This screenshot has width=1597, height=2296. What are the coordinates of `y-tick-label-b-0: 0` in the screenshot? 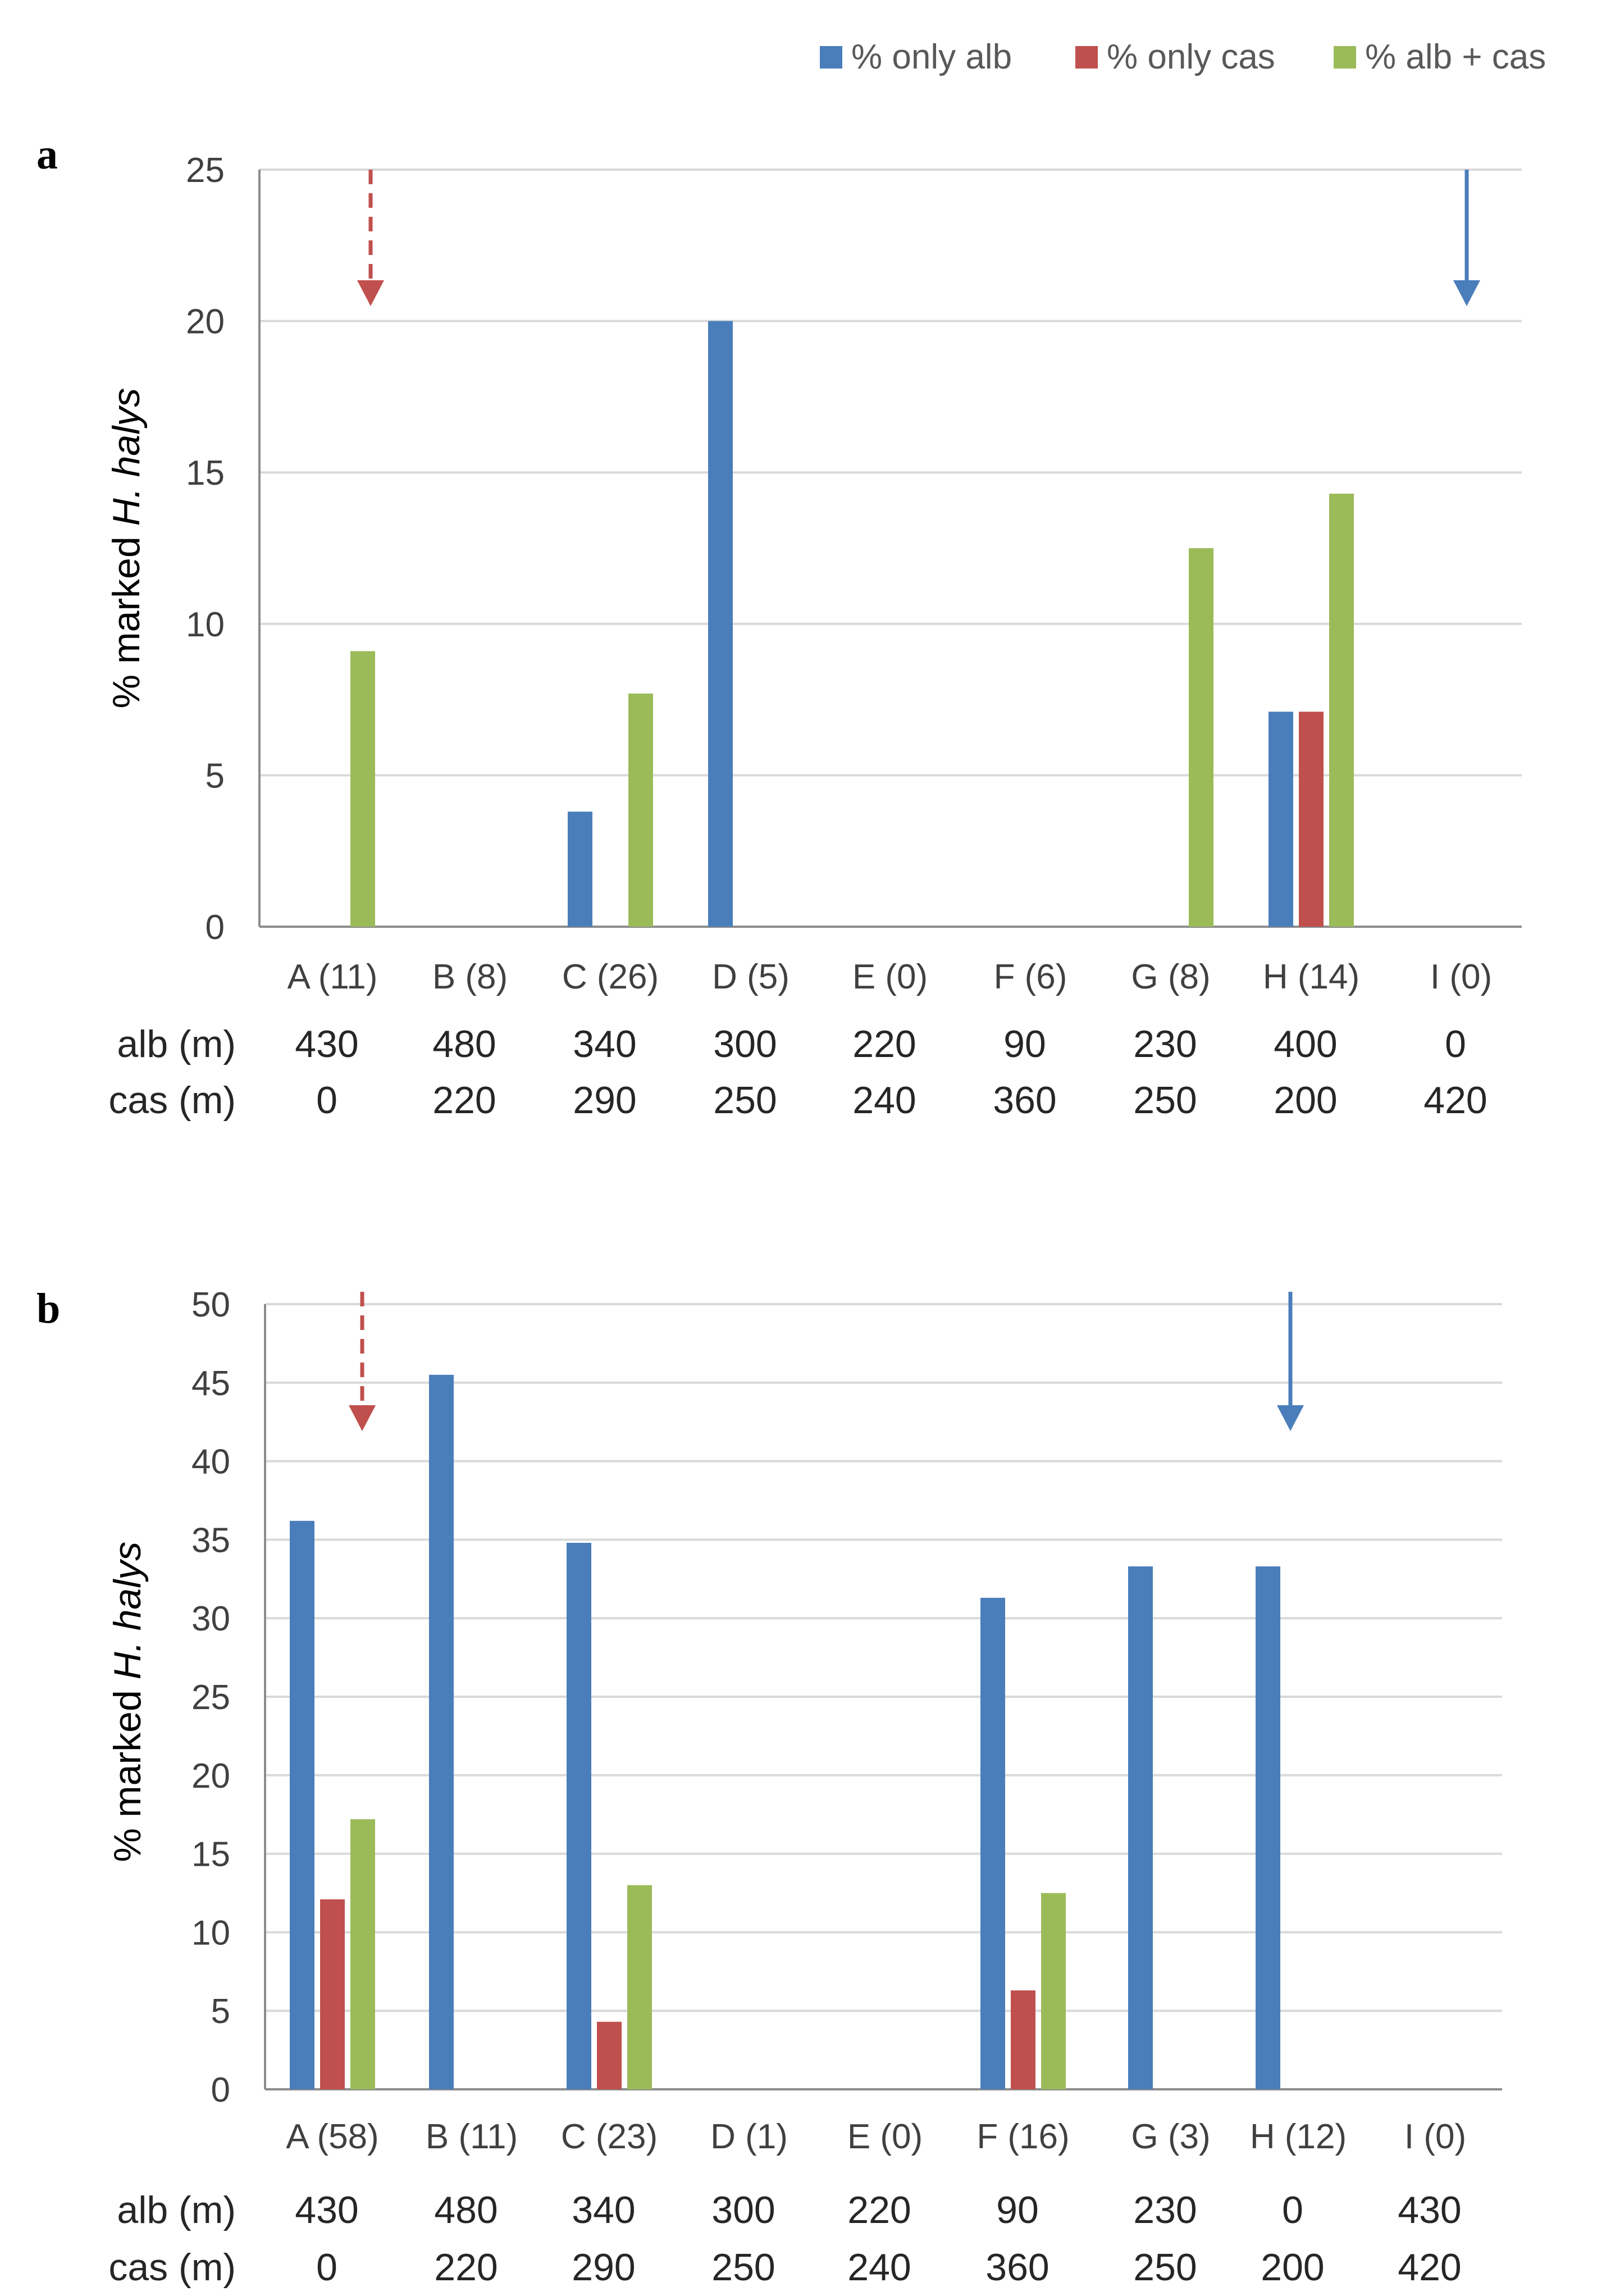 It's located at (221, 2090).